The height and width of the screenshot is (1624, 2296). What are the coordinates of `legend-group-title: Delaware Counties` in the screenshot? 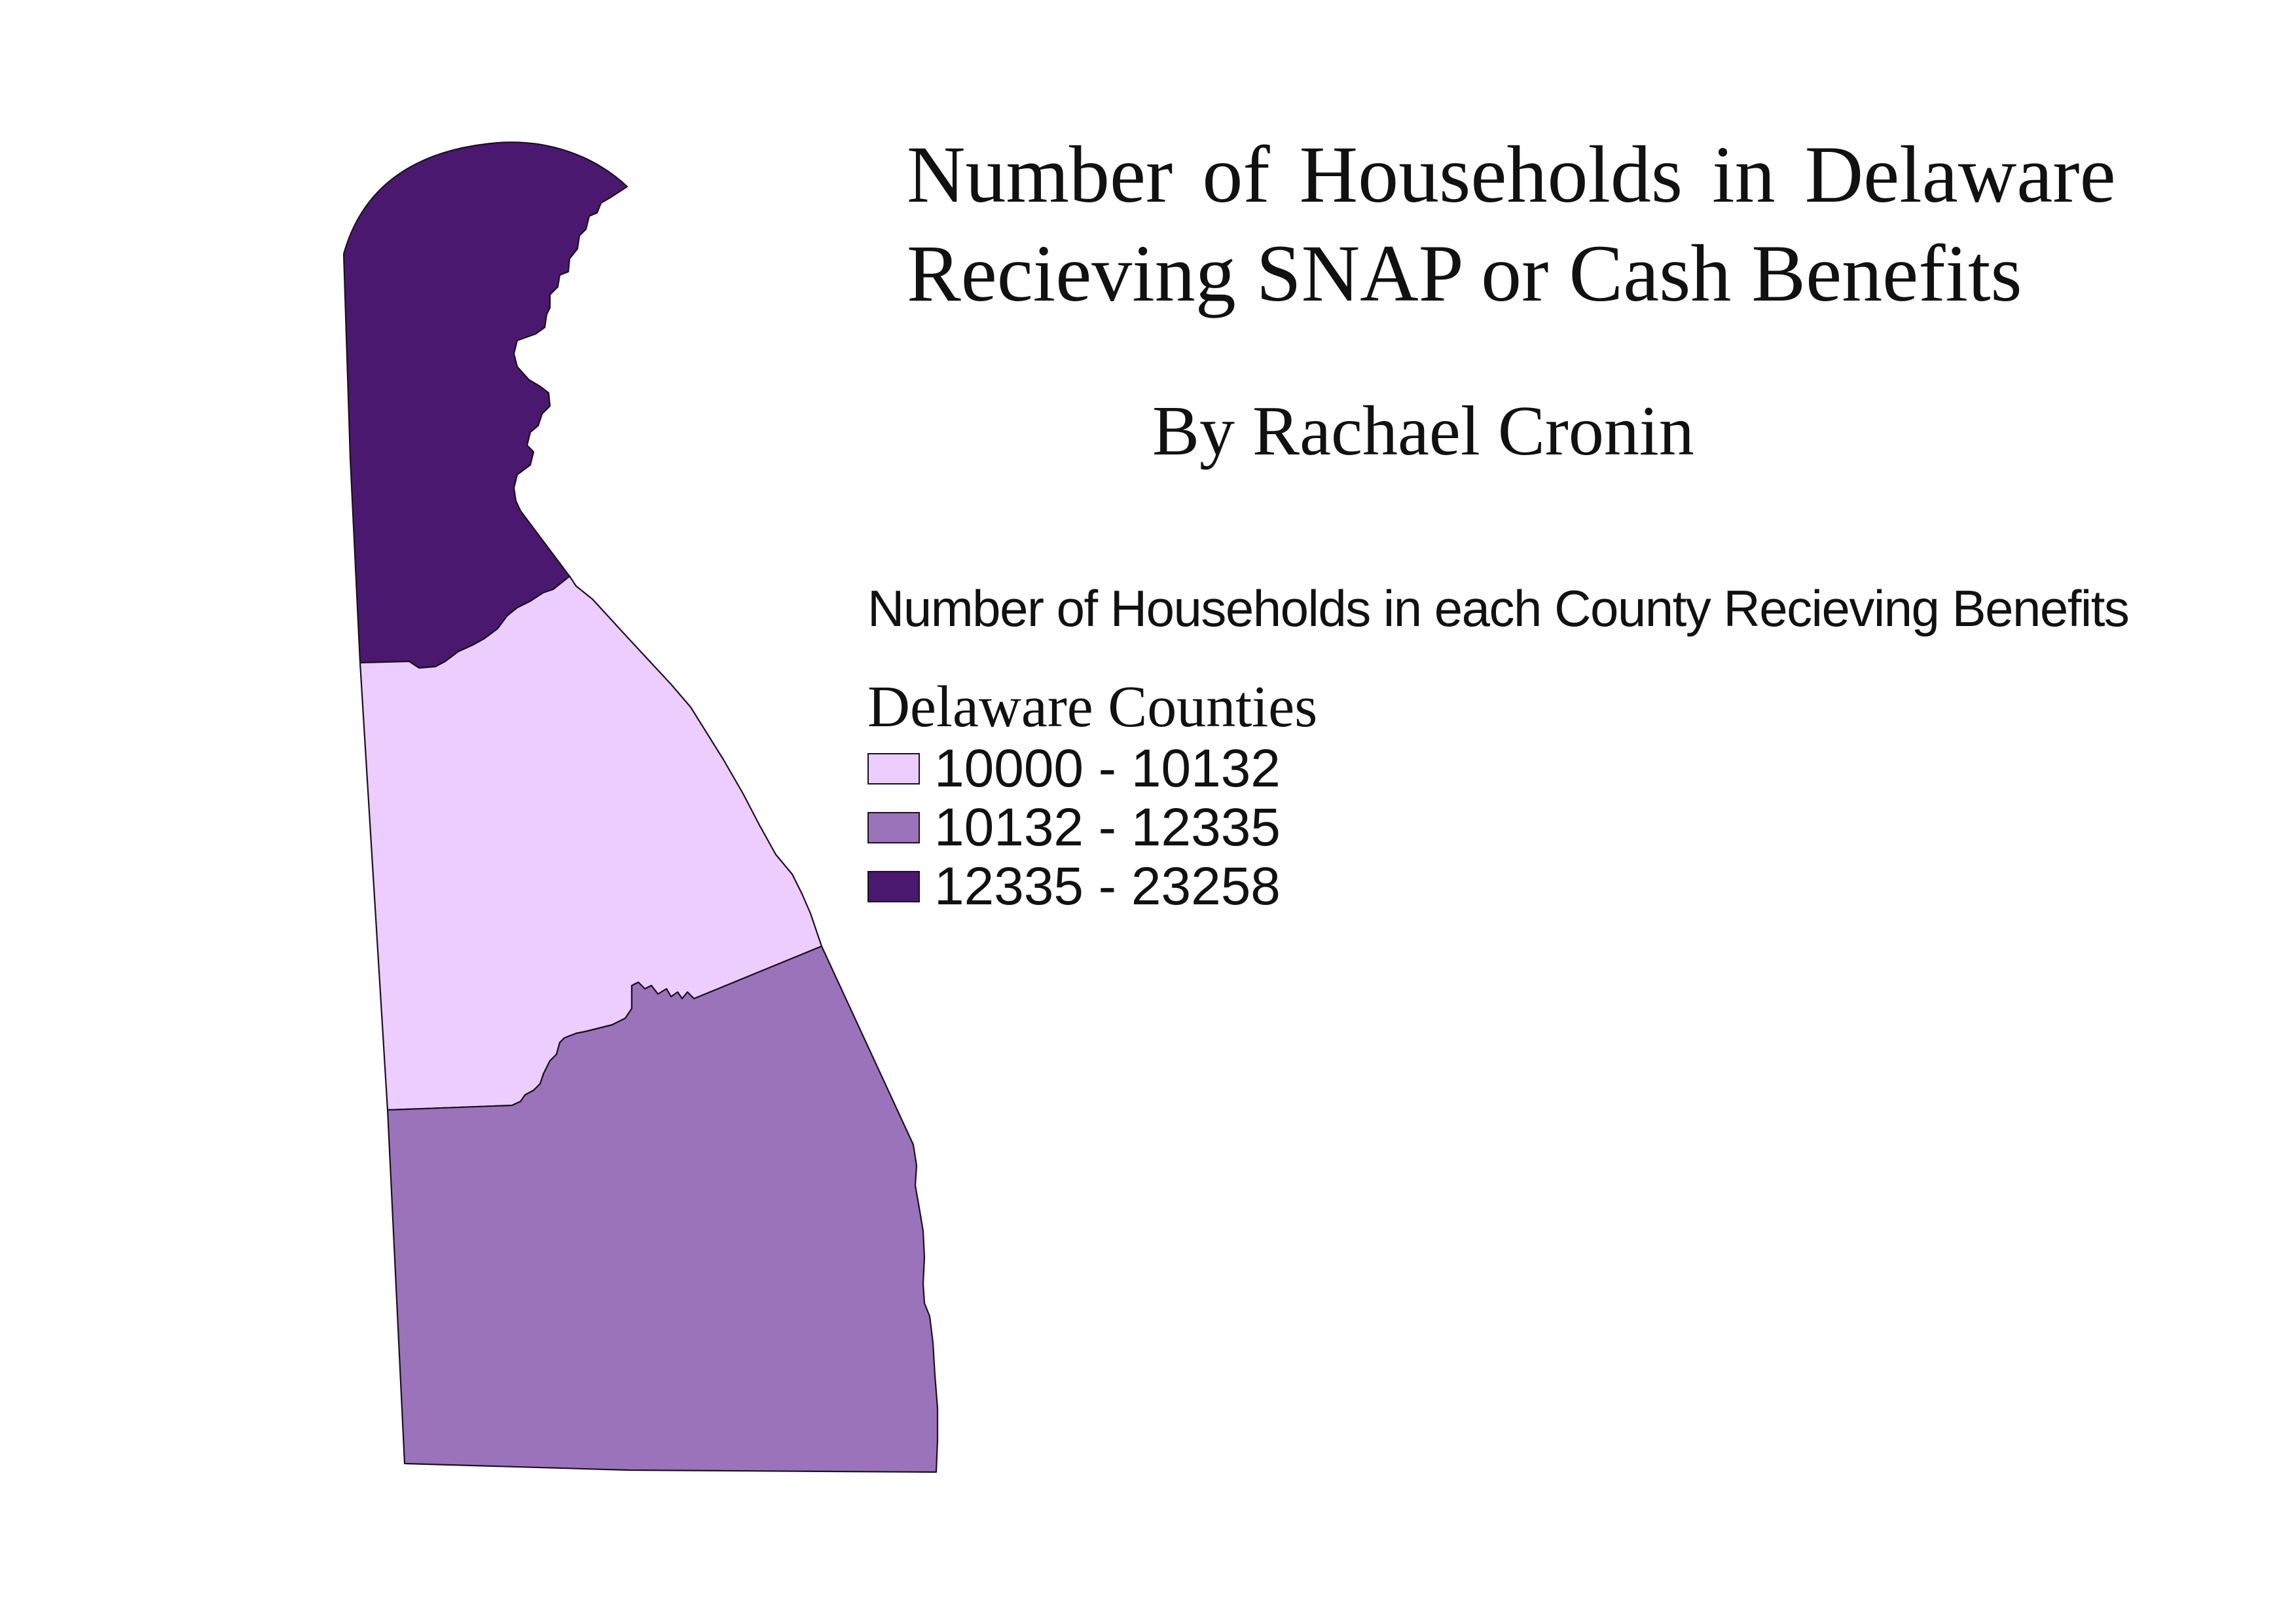 It's located at (1092, 706).